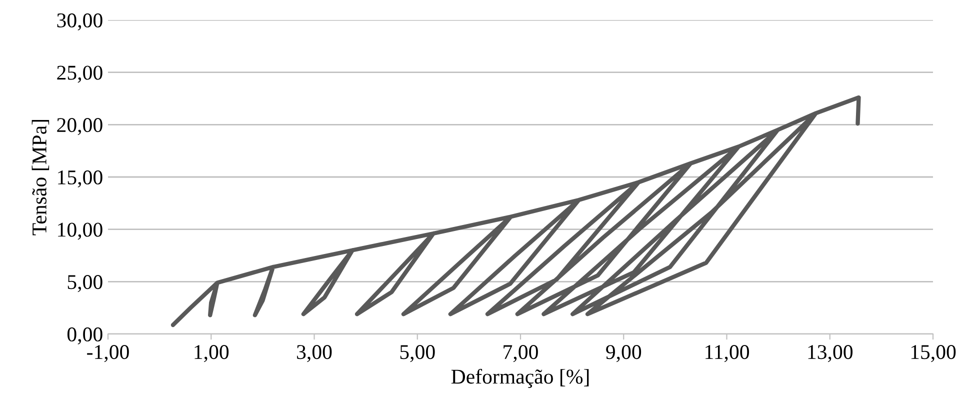 This screenshot has width=957, height=416. I want to click on y-tick-label: 20,00, so click(79, 127).